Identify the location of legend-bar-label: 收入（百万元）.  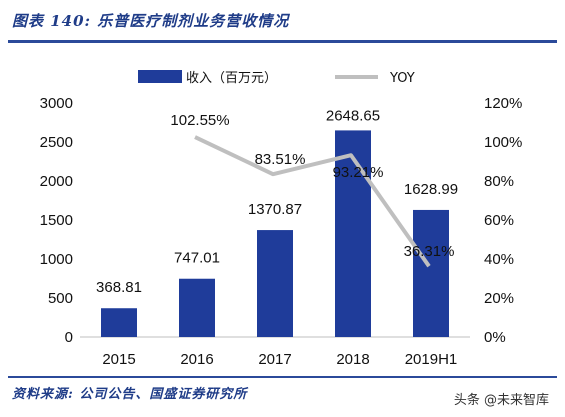
(231, 78).